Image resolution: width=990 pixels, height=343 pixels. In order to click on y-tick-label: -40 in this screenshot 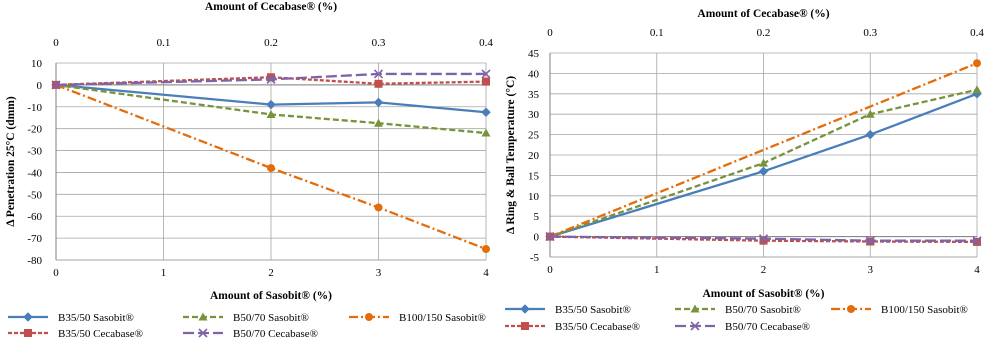, I will do `click(34, 173)`.